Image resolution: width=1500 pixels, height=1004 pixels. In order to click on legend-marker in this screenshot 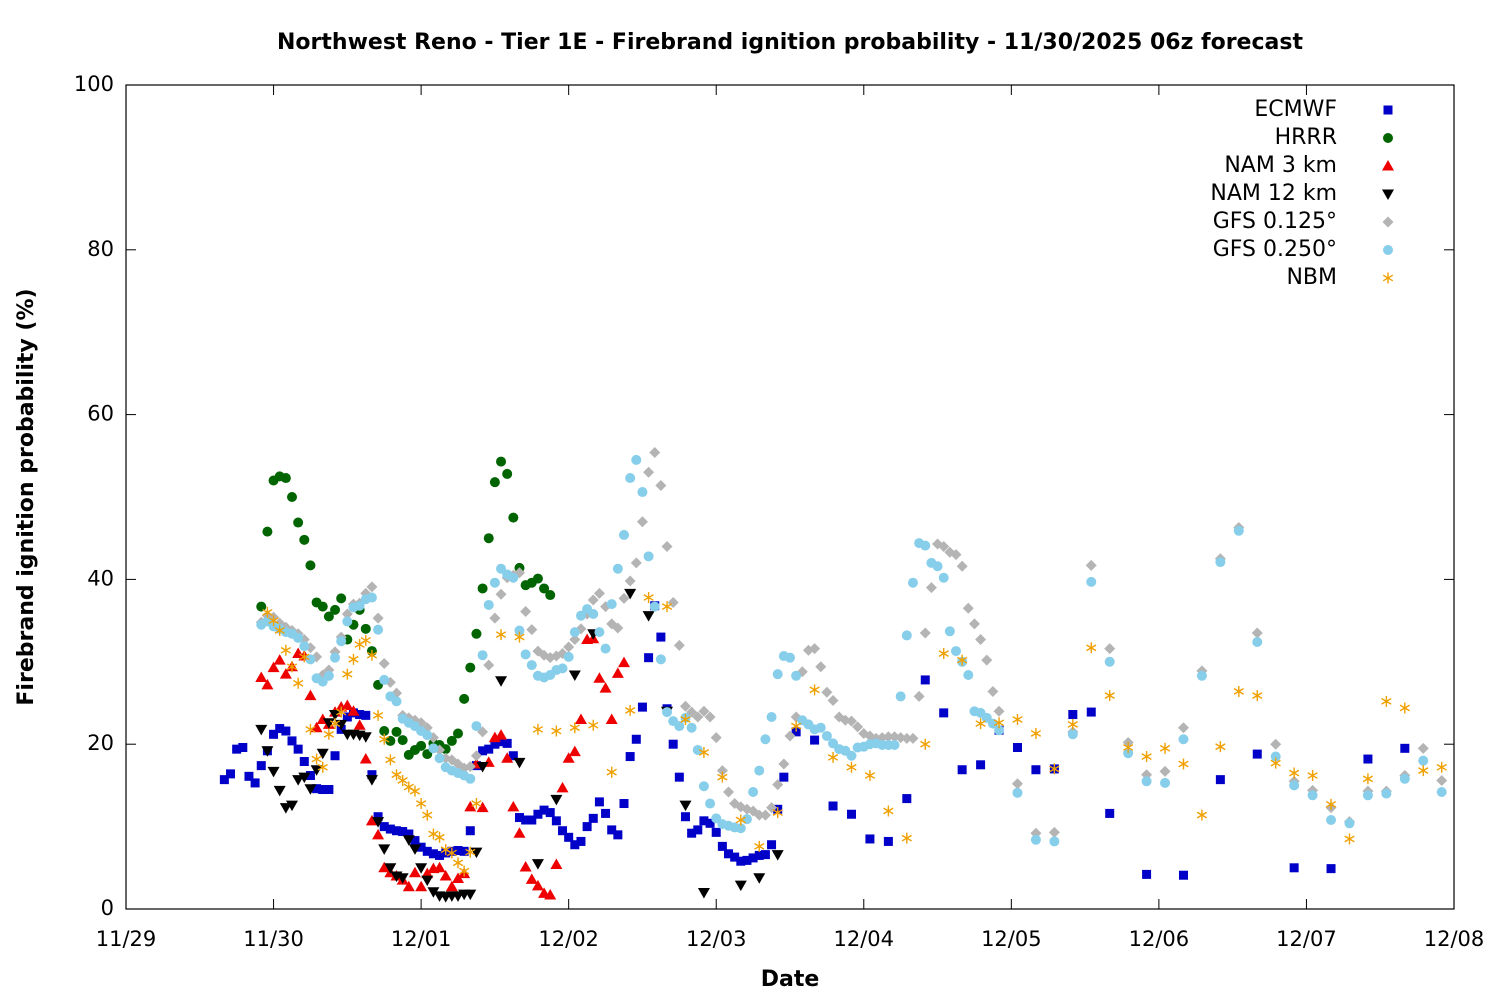, I will do `click(1388, 165)`.